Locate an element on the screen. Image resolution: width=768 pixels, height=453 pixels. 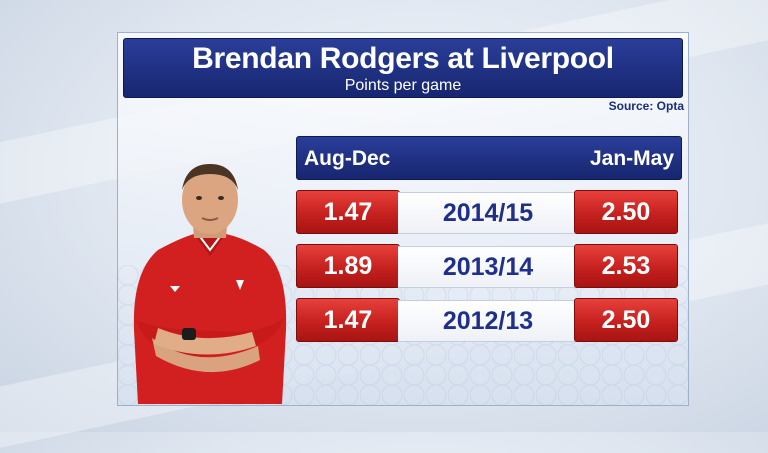
season-label: 2014/15 is located at coordinates (488, 213).